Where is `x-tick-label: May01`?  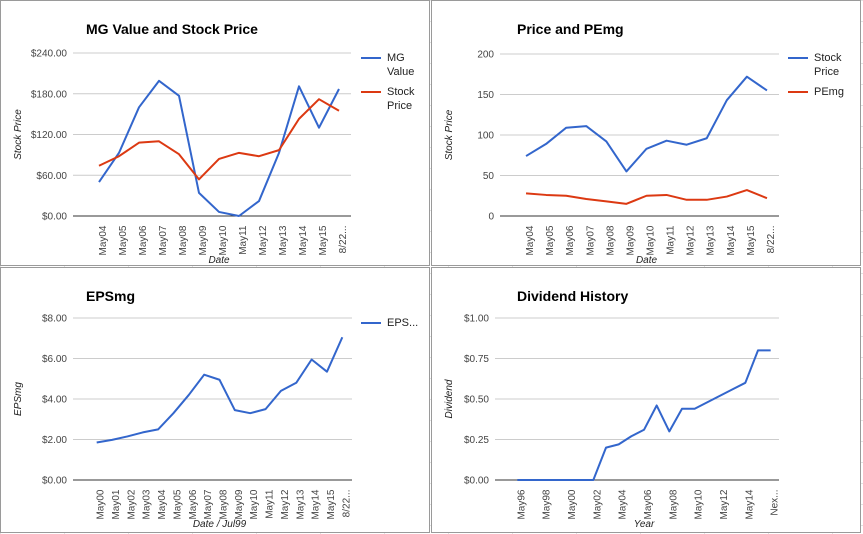 x-tick-label: May01 is located at coordinates (116, 504).